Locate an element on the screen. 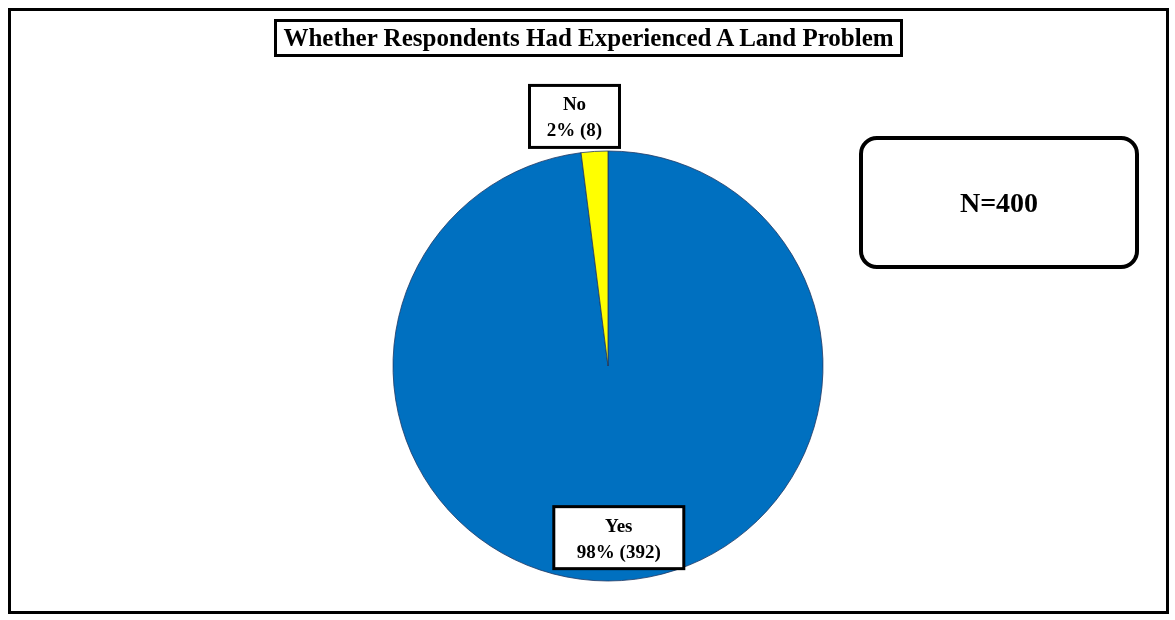 The image size is (1175, 620). note-box: N=400 is located at coordinates (999, 202).